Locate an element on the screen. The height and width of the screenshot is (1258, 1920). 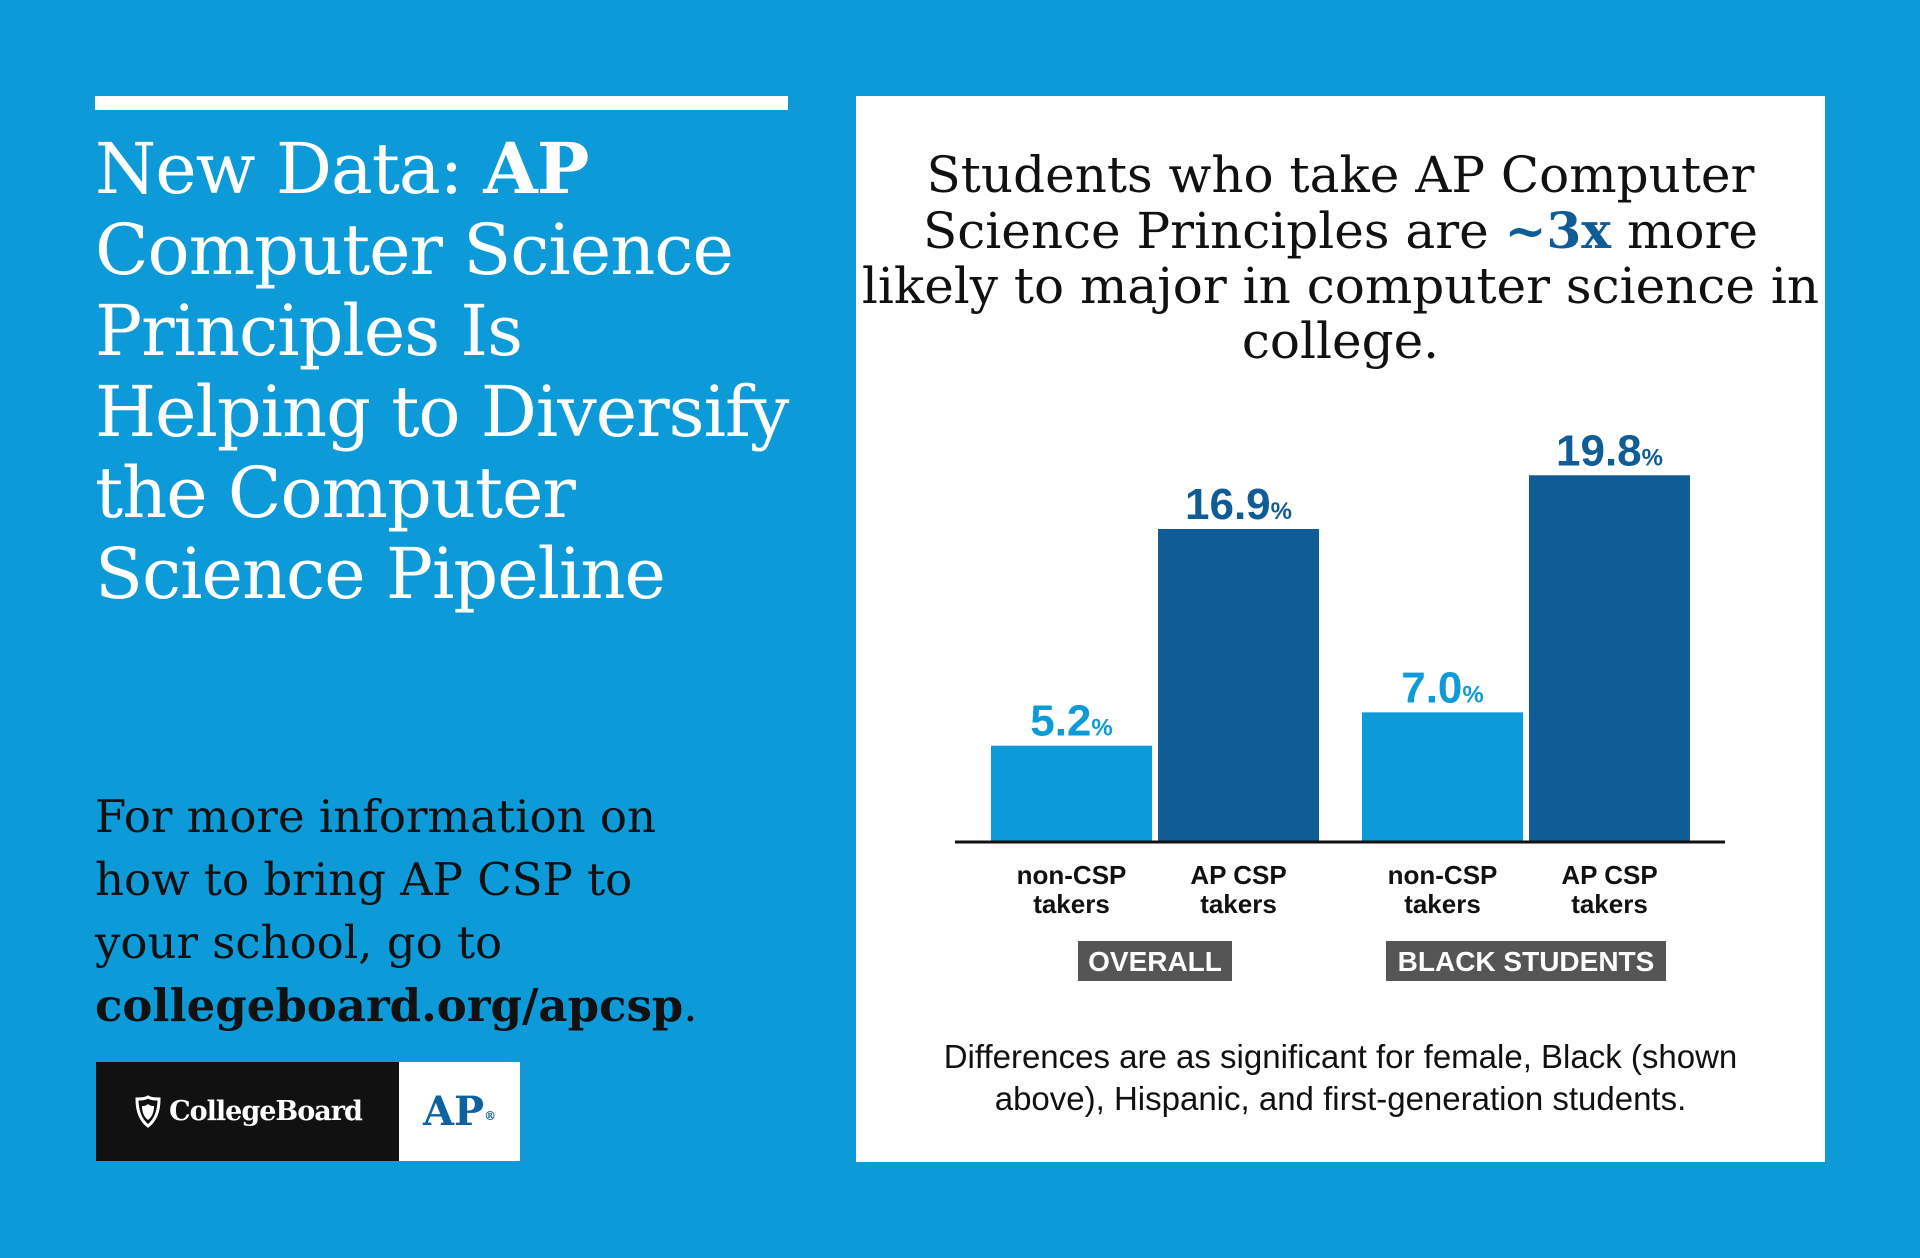
bar-value-label: 7.0% is located at coordinates (1442, 687).